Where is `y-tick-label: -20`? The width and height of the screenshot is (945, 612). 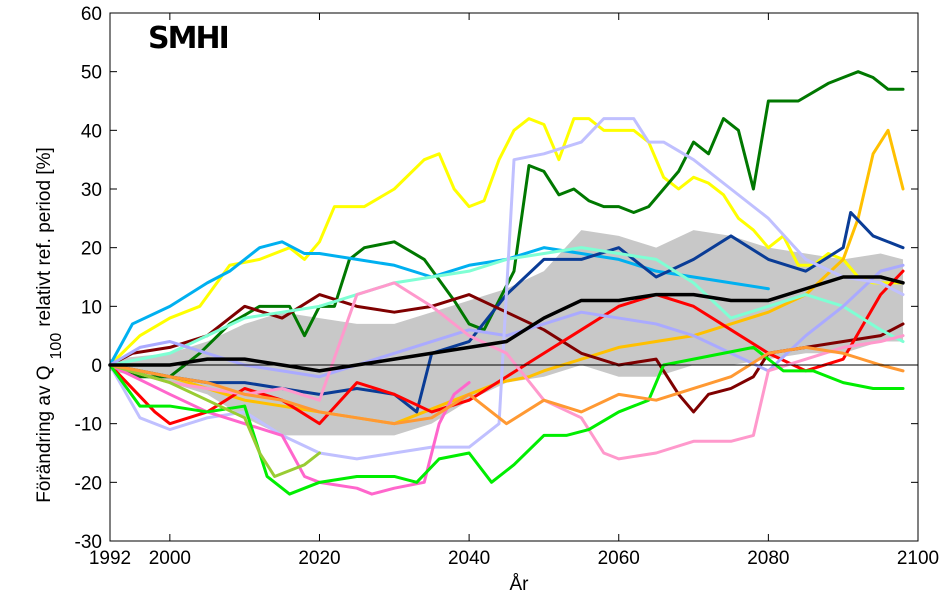
y-tick-label: -20 is located at coordinates (88, 483).